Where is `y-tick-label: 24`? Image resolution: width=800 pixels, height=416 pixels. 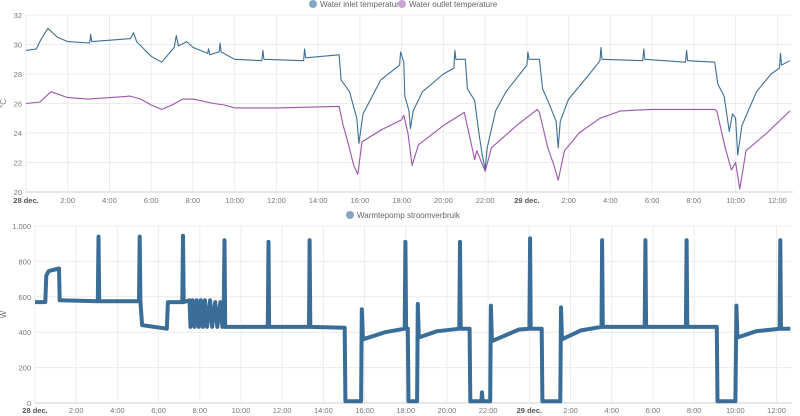
y-tick-label: 24 is located at coordinates (18, 133).